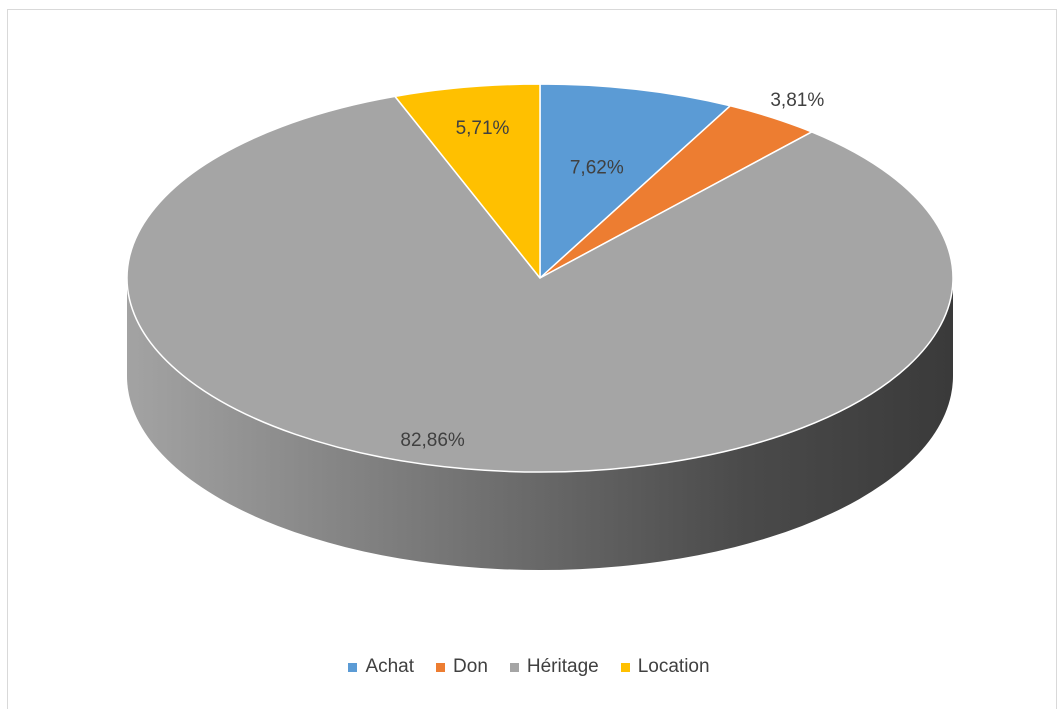 The height and width of the screenshot is (709, 1058). I want to click on chart-legend: Achat Don Héritage Location, so click(529, 667).